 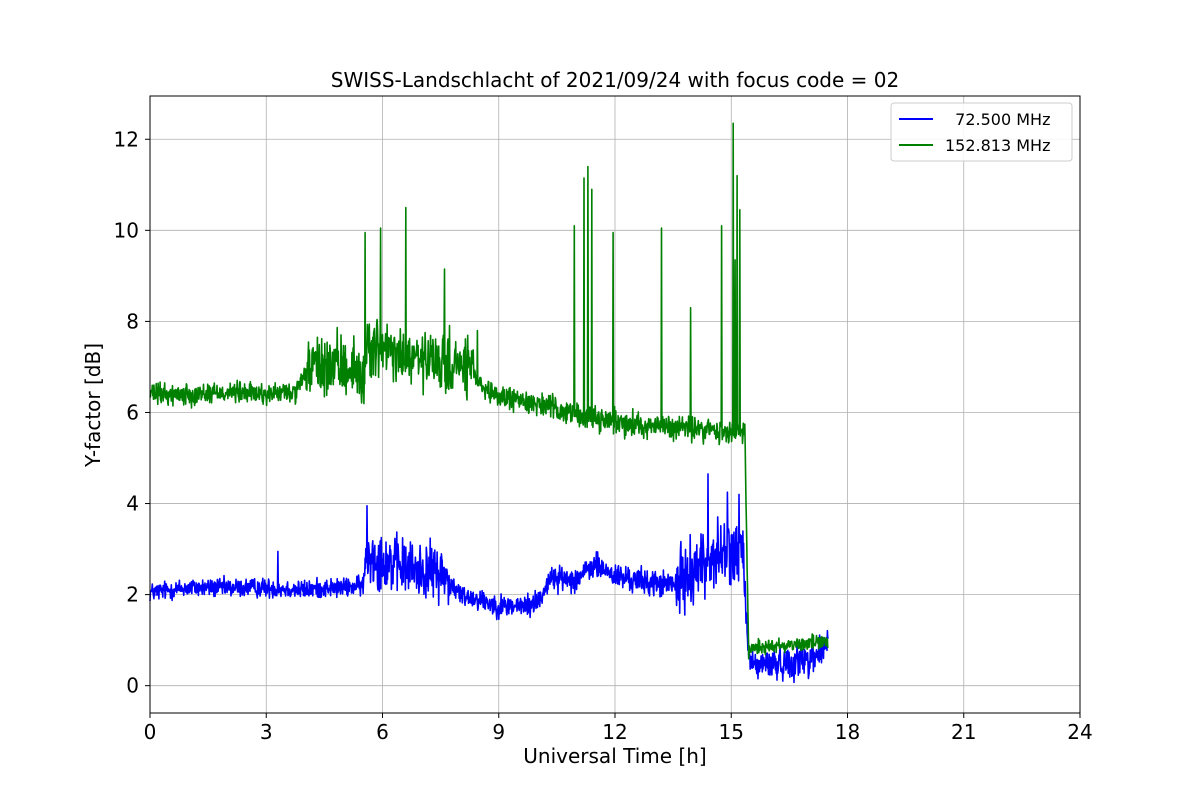 I want to click on x-tick-label: 21, so click(x=963, y=732).